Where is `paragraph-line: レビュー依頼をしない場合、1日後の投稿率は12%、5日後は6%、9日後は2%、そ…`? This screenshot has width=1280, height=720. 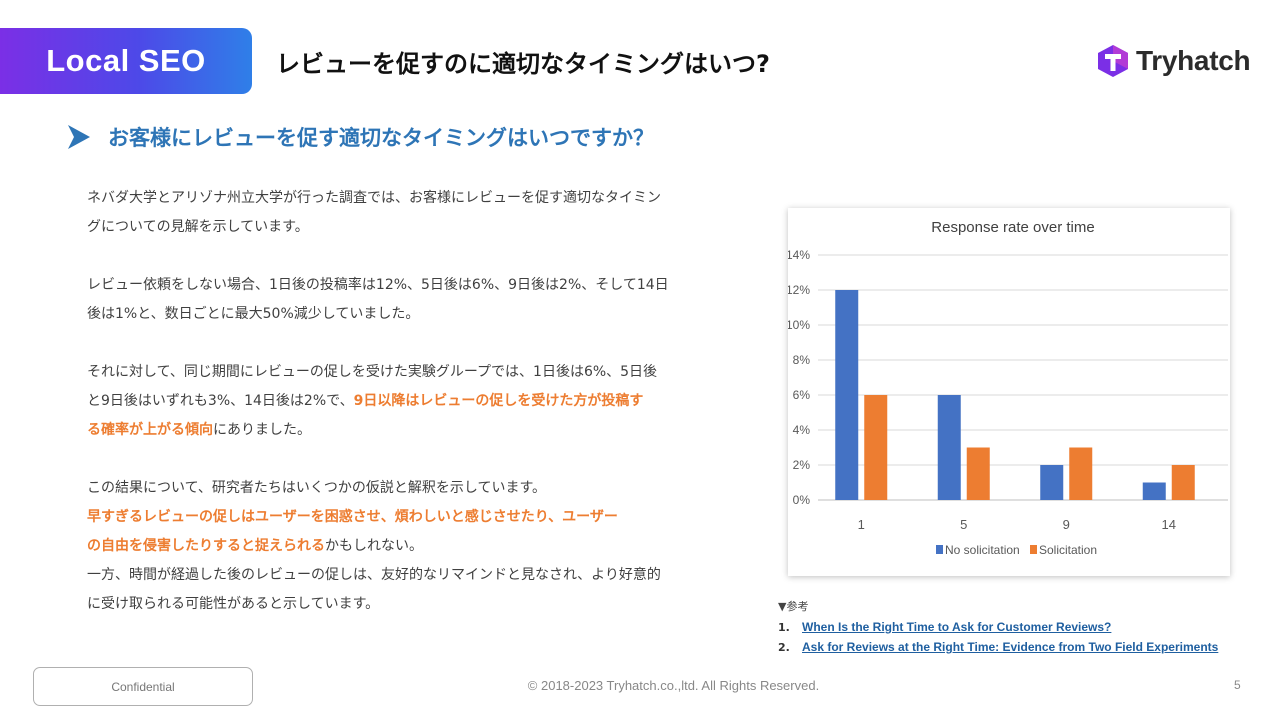
paragraph-line: レビュー依頼をしない場合、1日後の投稿率は12%、5日後は6%、9日後は2%、そ… is located at coordinates (378, 285).